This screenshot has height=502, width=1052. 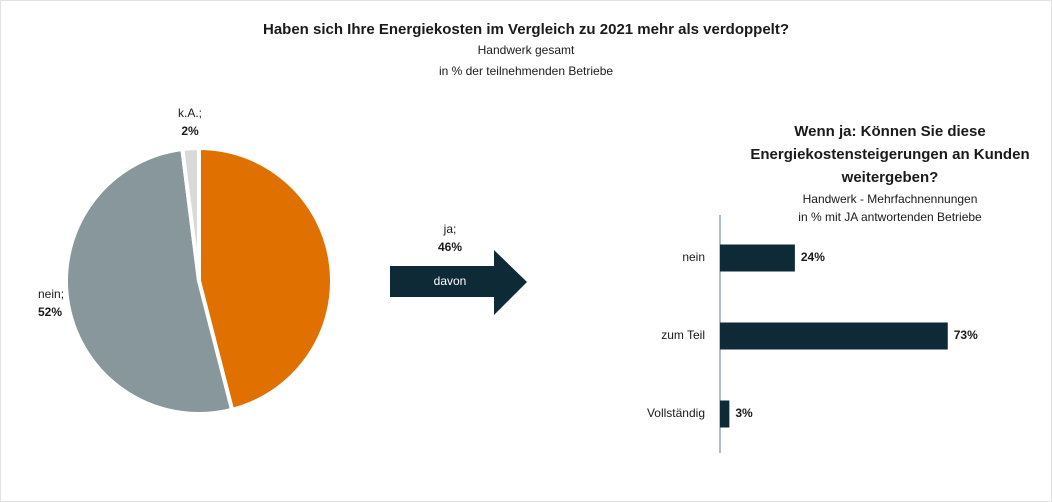 I want to click on value-label: 73%, so click(x=966, y=335).